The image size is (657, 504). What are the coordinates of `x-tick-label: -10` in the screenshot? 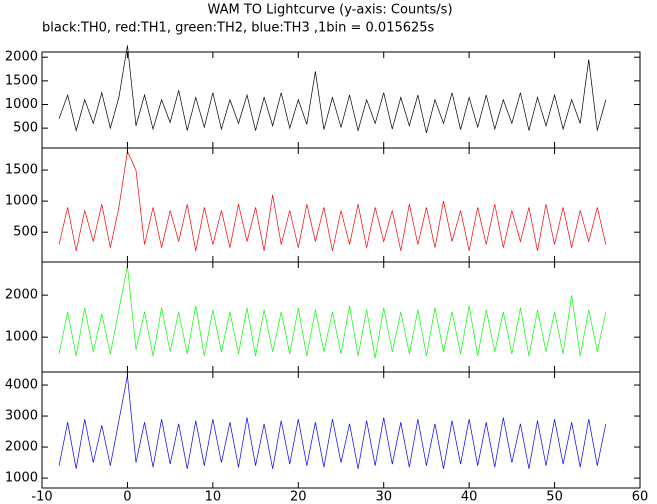 It's located at (41, 497).